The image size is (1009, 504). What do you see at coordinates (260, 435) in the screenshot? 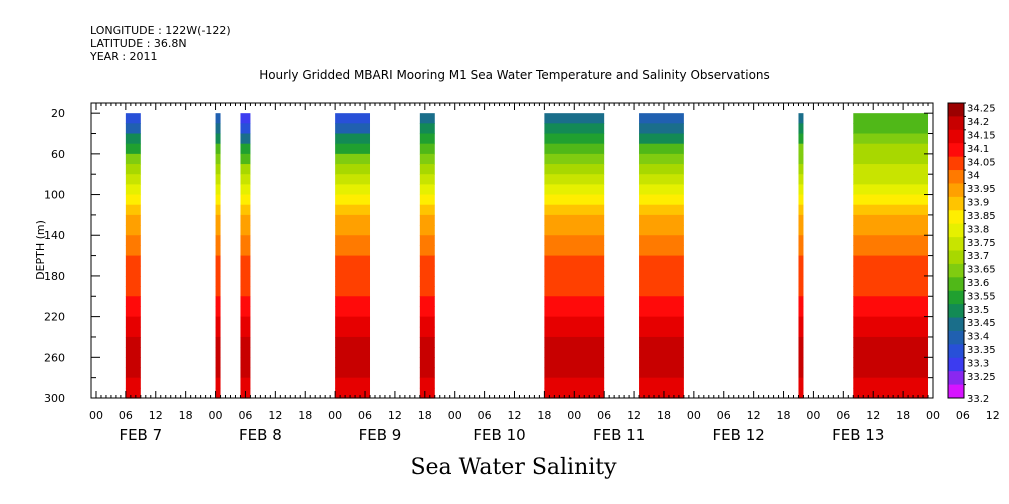
I see `day-label: FEB 8` at bounding box center [260, 435].